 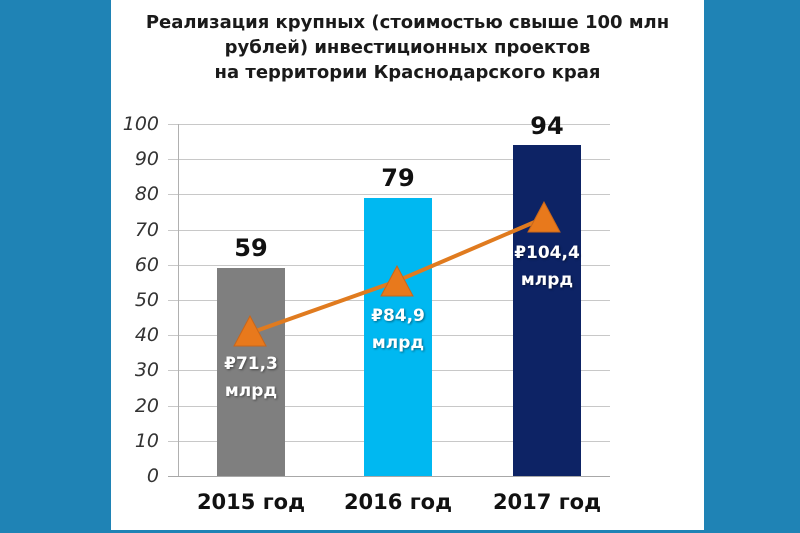 I want to click on x-axis-line, so click(x=389, y=476).